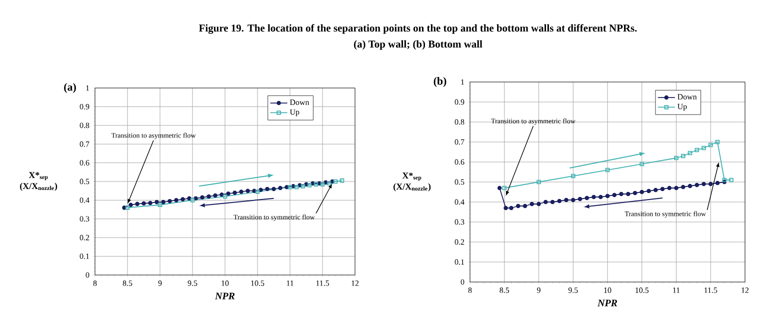  What do you see at coordinates (440, 82) in the screenshot?
I see `text: (b)` at bounding box center [440, 82].